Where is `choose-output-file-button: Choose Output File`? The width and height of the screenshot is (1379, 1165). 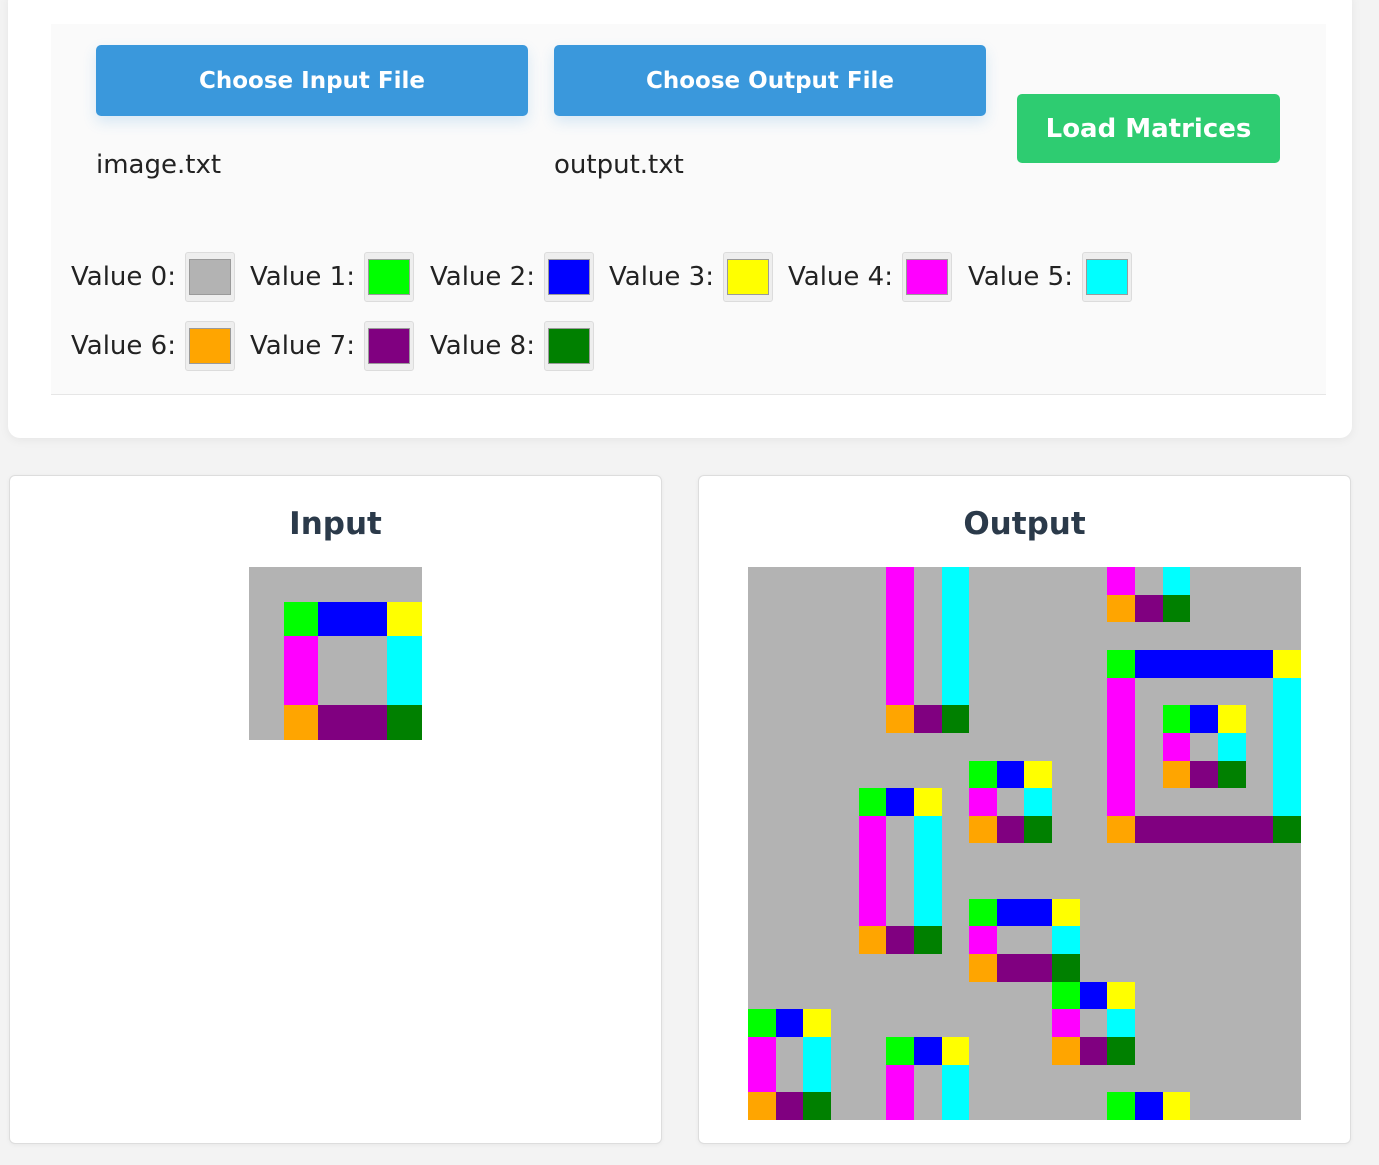
choose-output-file-button: Choose Output File is located at coordinates (770, 80).